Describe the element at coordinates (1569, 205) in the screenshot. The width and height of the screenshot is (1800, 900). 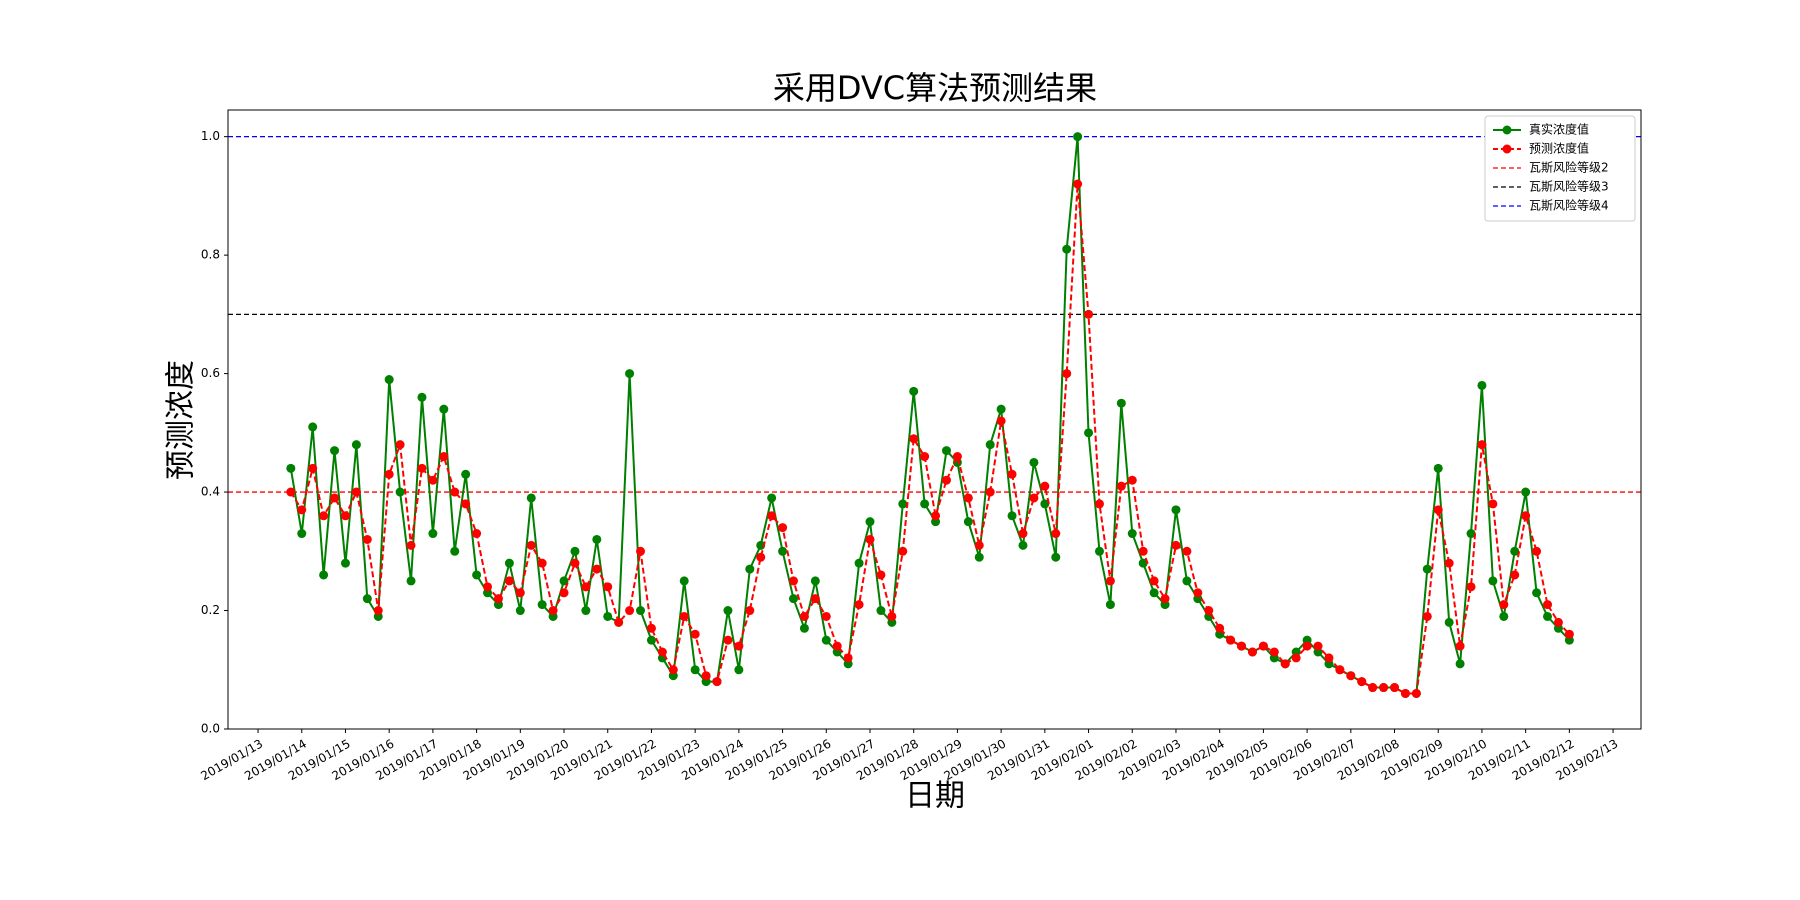
I see `legend-label: 瓦斯风险等级4` at that location.